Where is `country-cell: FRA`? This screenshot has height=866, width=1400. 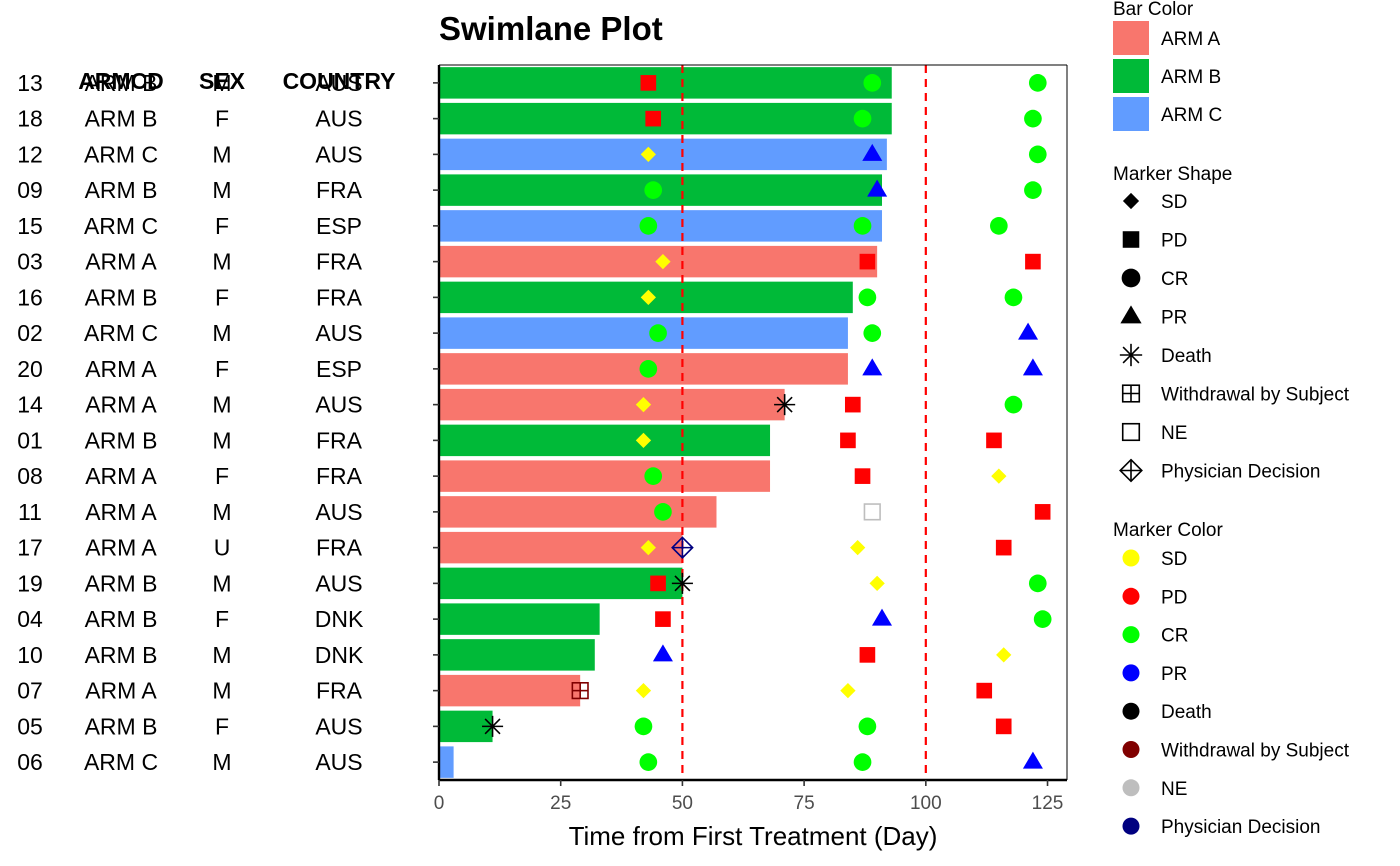 country-cell: FRA is located at coordinates (339, 297).